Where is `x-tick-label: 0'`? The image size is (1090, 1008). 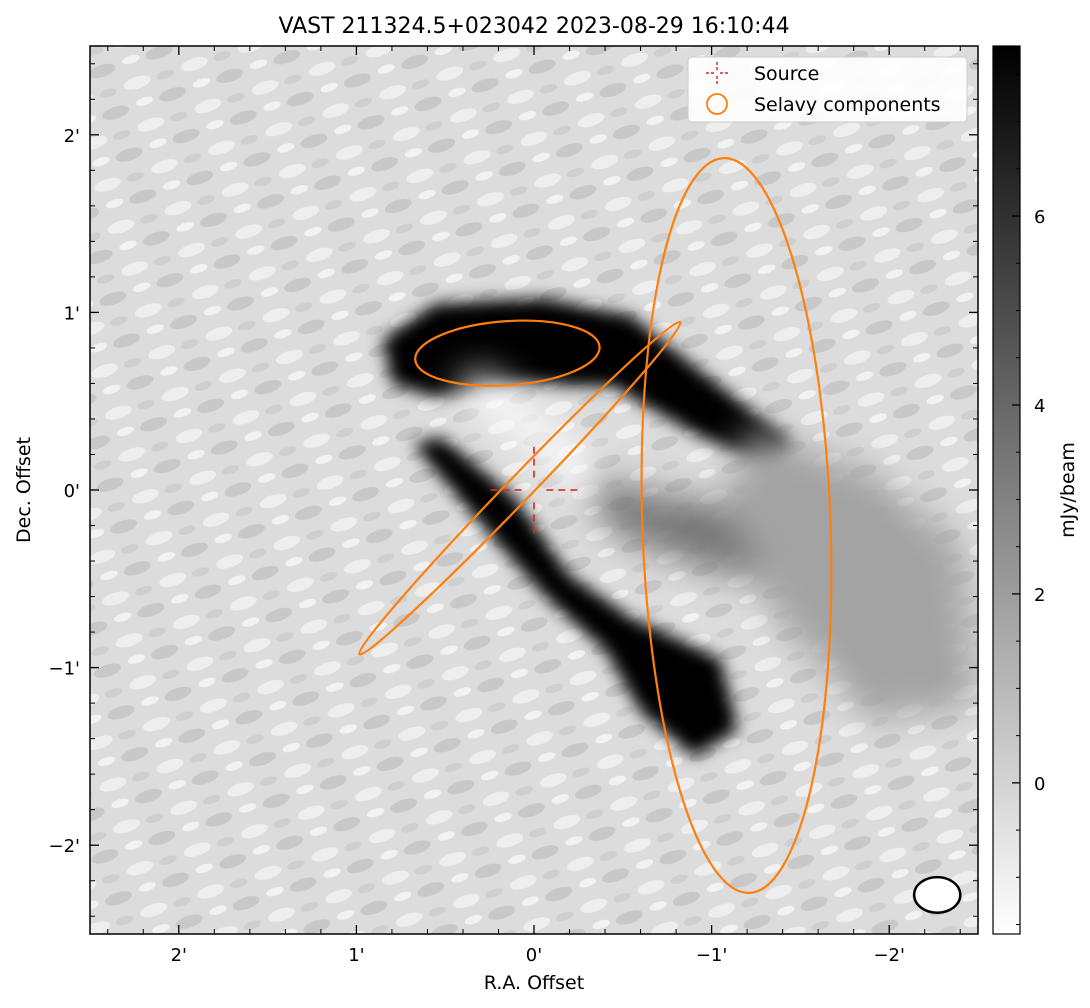 x-tick-label: 0' is located at coordinates (534, 955).